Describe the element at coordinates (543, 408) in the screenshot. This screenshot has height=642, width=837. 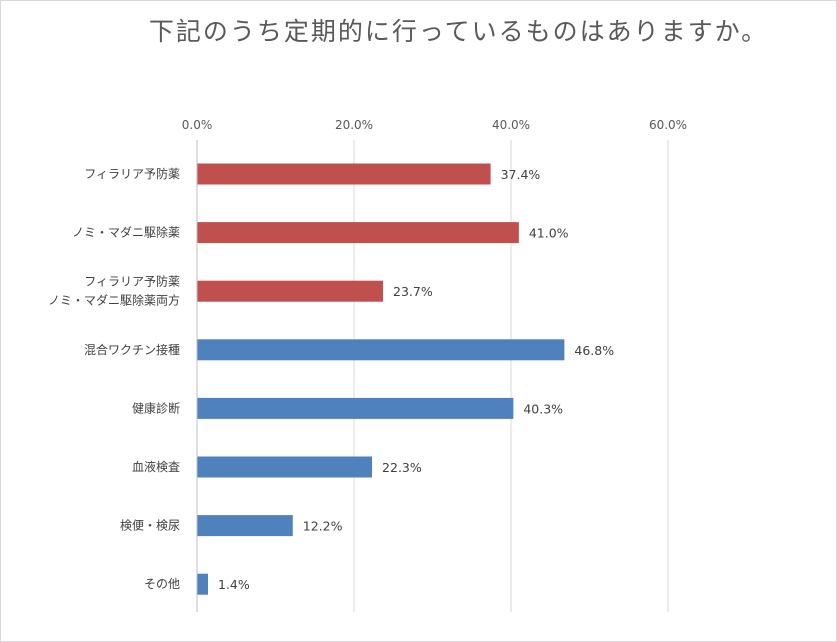
I see `value-label: 40.3%` at that location.